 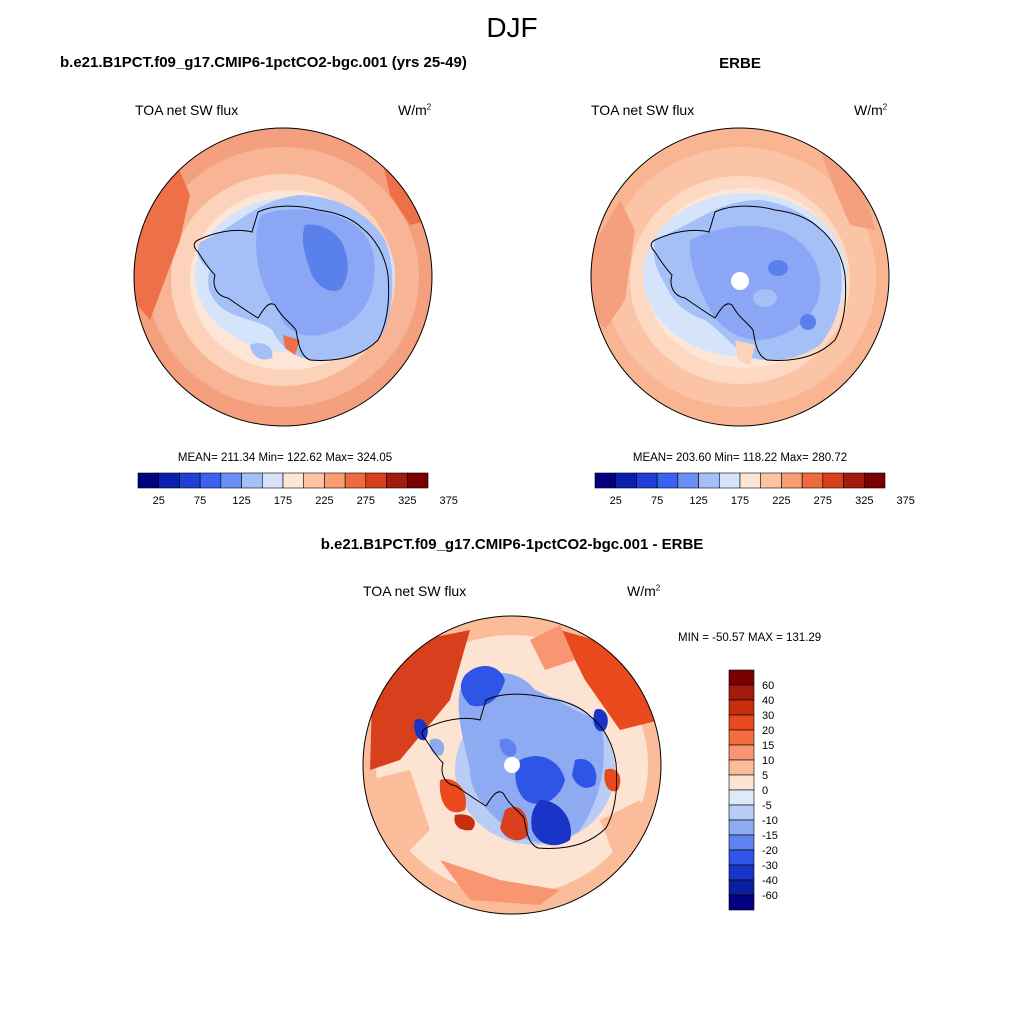 What do you see at coordinates (864, 501) in the screenshot?
I see `obs-colorbar-tick-label: 325` at bounding box center [864, 501].